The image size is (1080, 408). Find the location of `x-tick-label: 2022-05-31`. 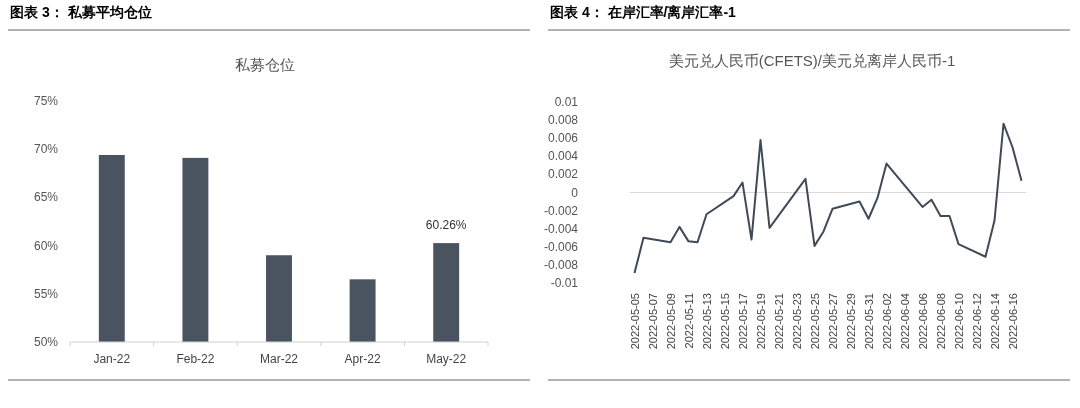

x-tick-label: 2022-05-31 is located at coordinates (868, 321).